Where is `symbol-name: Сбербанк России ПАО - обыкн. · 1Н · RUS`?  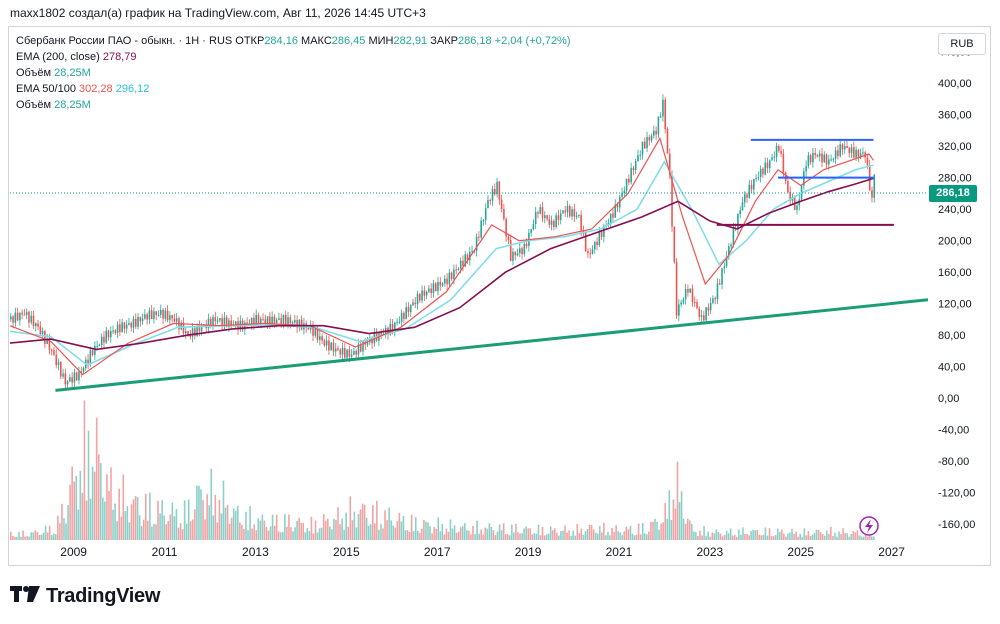
symbol-name: Сбербанк России ПАО - обыкн. · 1Н · RUS is located at coordinates (124, 41).